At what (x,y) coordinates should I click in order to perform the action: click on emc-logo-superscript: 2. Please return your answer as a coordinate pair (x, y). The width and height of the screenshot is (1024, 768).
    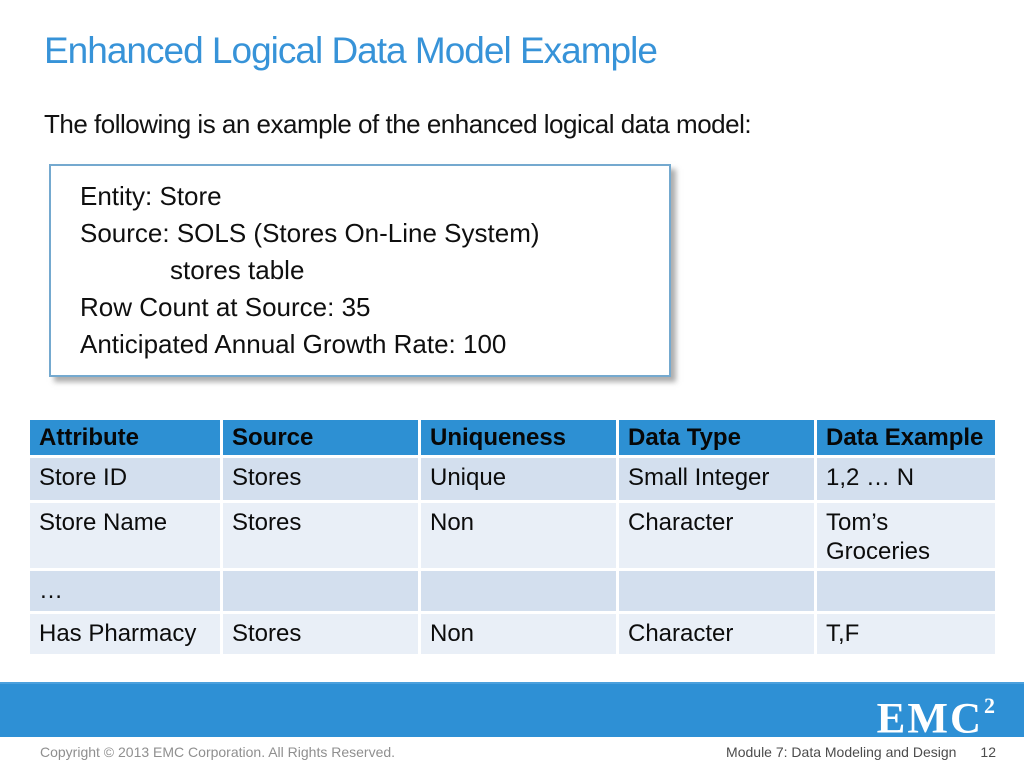
    Looking at the image, I should click on (989, 705).